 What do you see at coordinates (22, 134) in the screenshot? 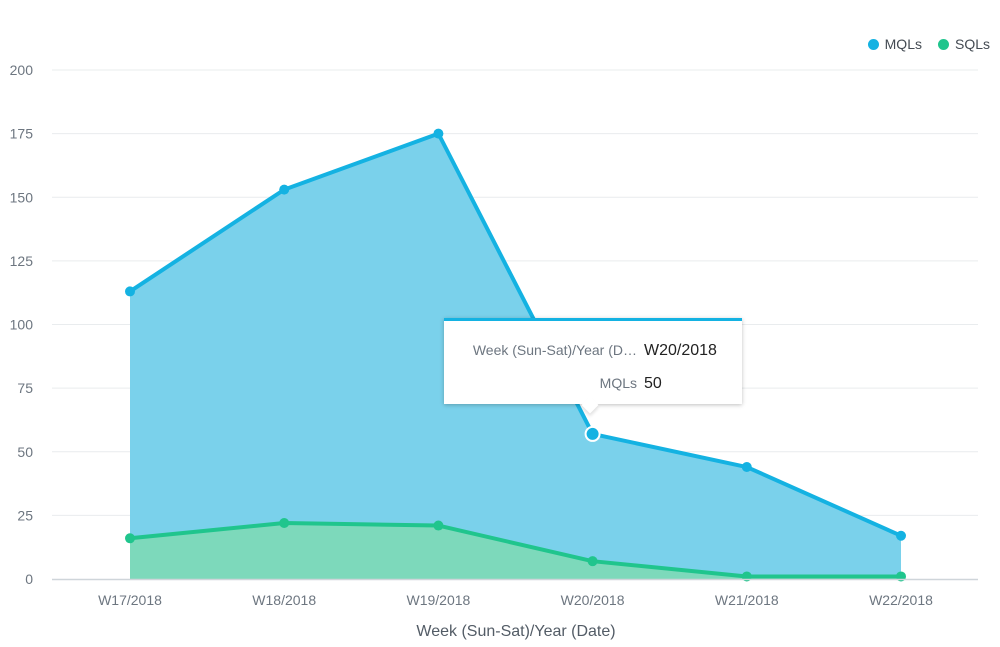
I see `y-tick-label-175: 175` at bounding box center [22, 134].